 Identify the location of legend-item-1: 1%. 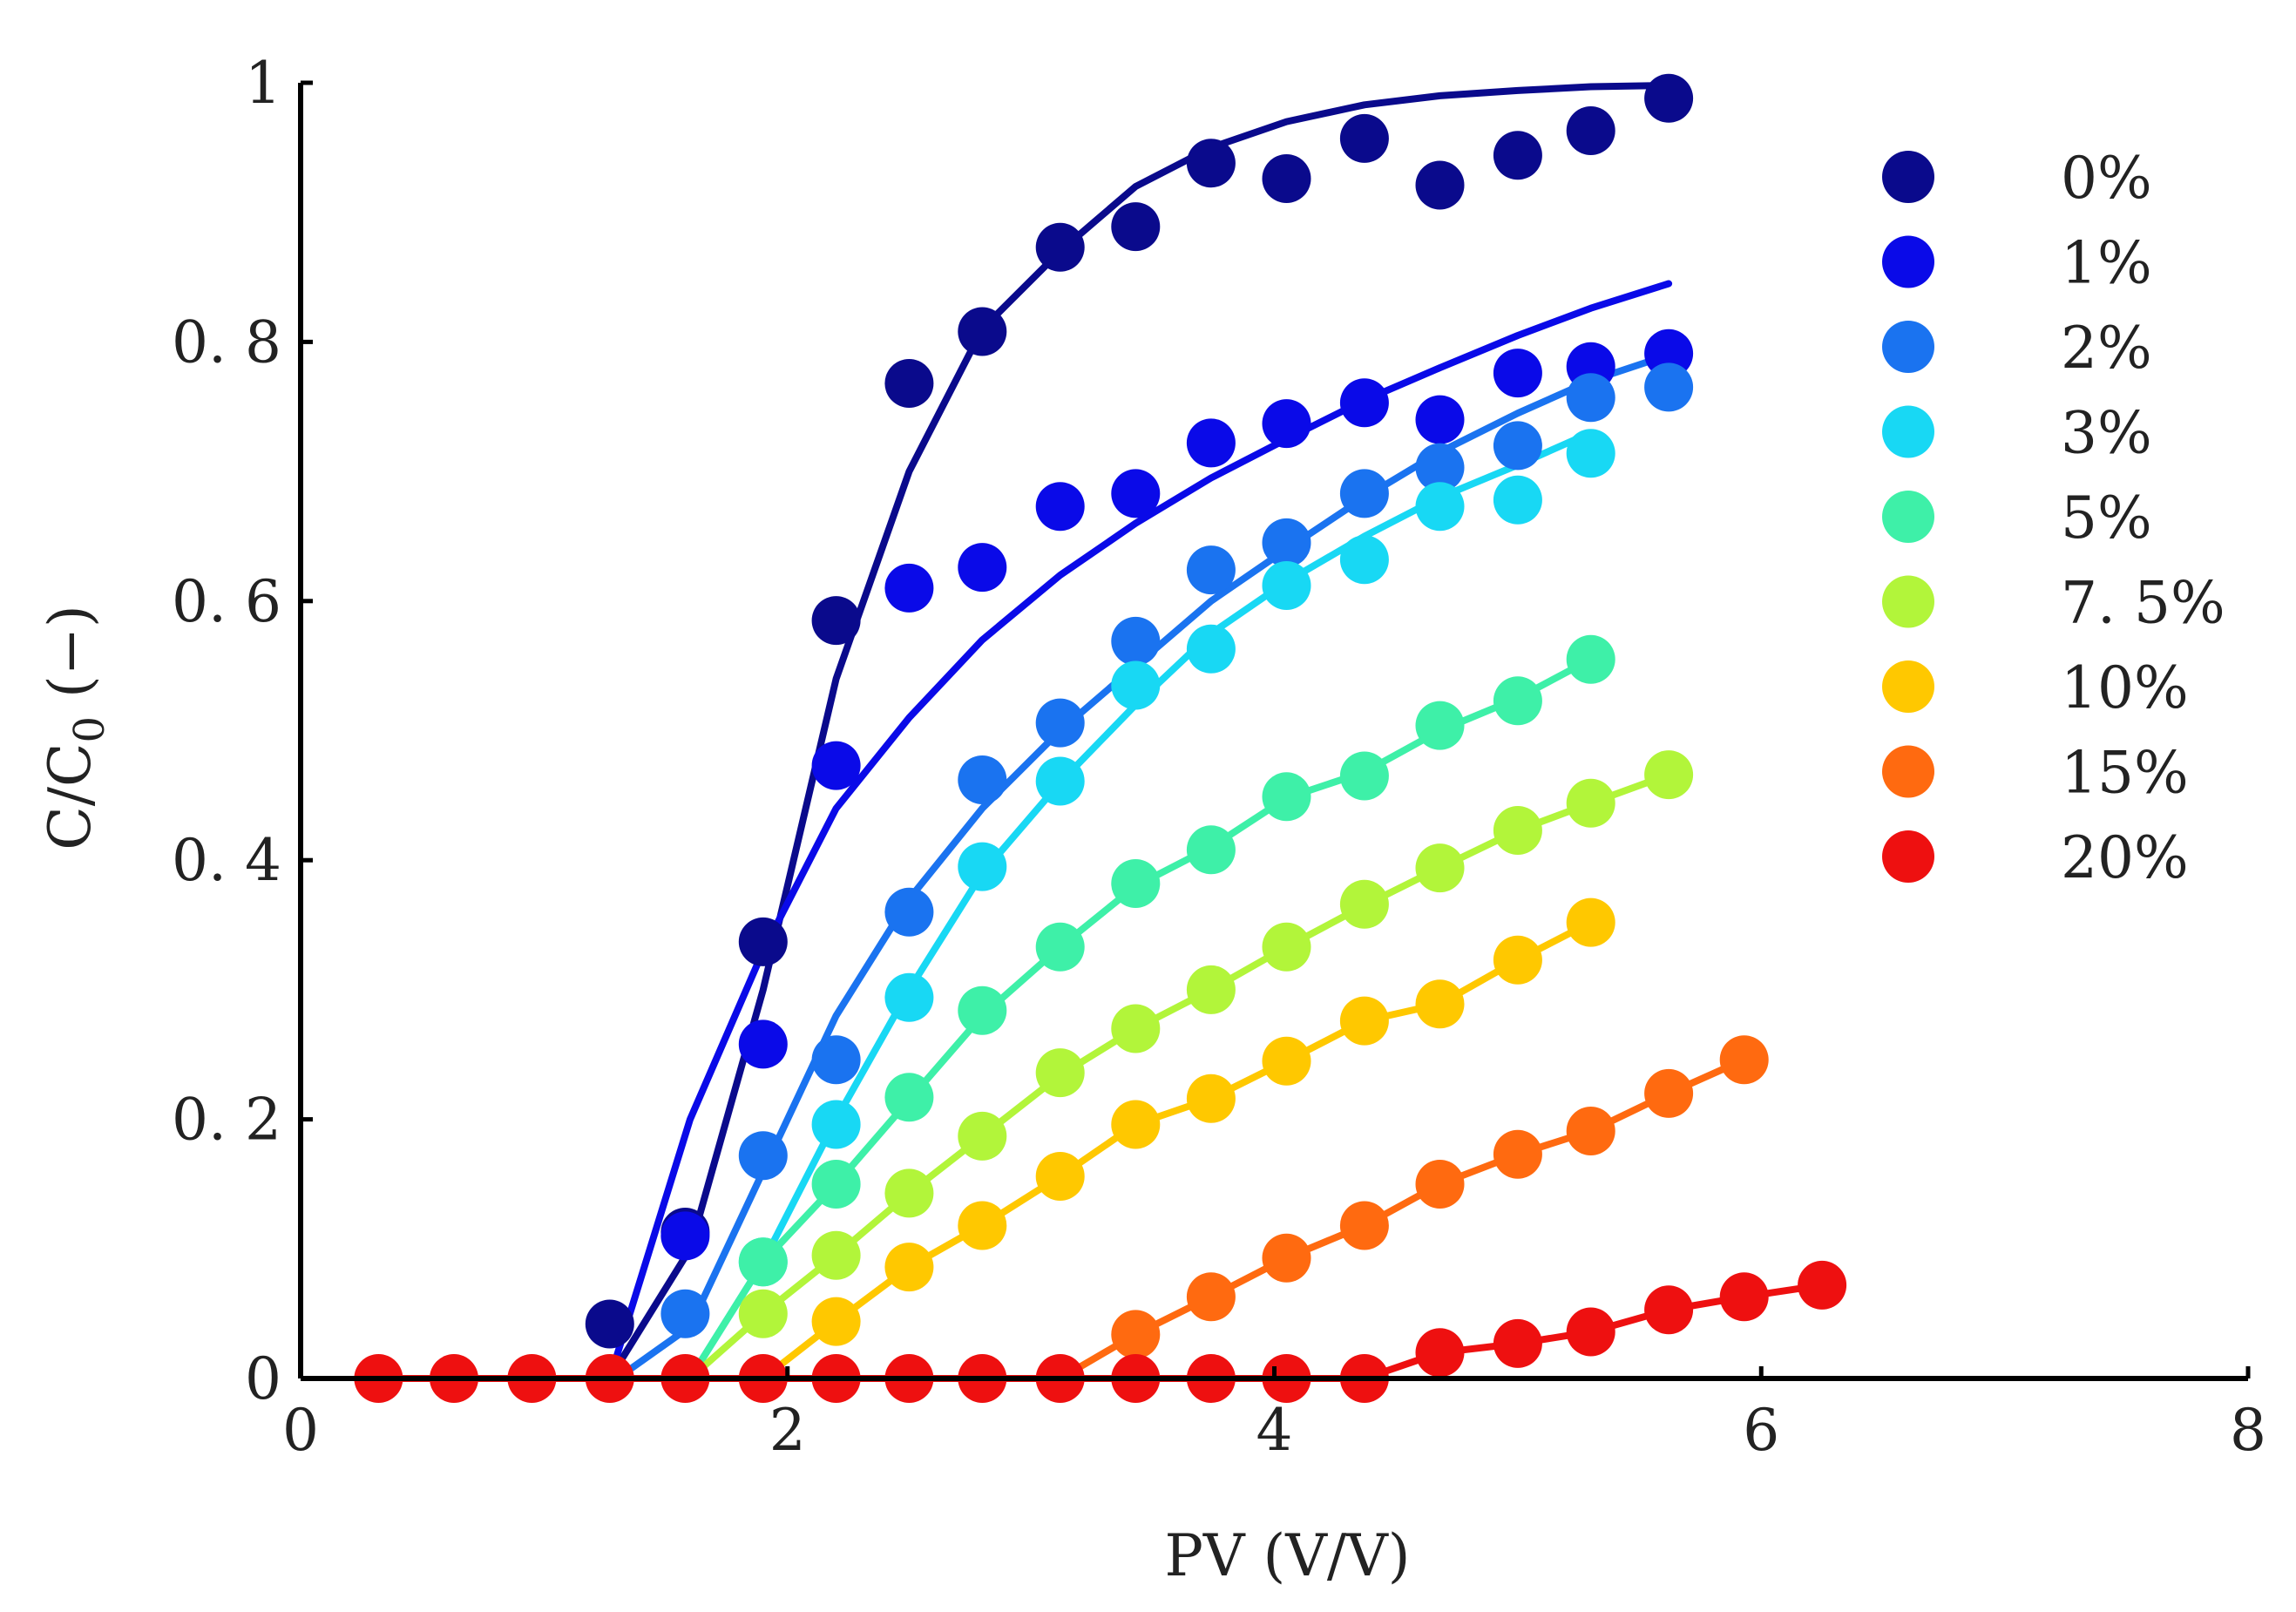
(2017, 263).